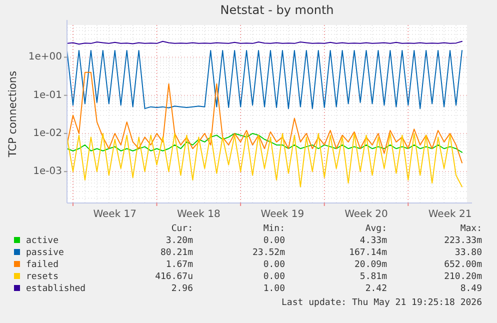 Image resolution: width=497 pixels, height=323 pixels. What do you see at coordinates (370, 265) in the screenshot?
I see `text: 20.09m` at bounding box center [370, 265].